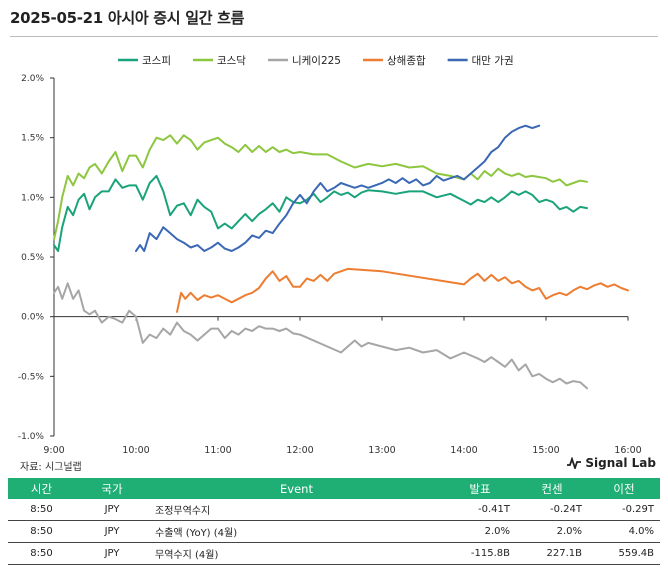 The image size is (668, 581). What do you see at coordinates (463, 450) in the screenshot?
I see `x-tick-label: 14:00` at bounding box center [463, 450].